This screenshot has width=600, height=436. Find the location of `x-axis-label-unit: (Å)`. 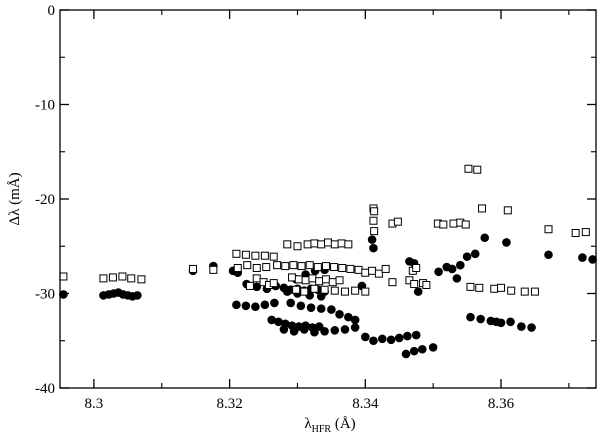

x-axis-label-unit: (Å) is located at coordinates (343, 424).